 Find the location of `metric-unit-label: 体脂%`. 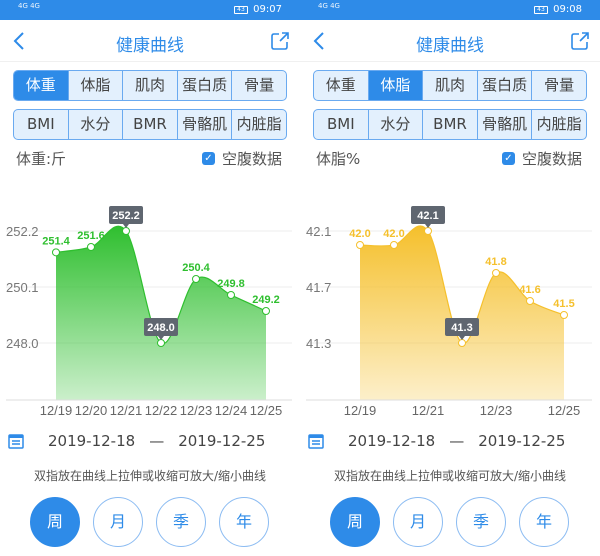

metric-unit-label: 体脂% is located at coordinates (338, 159).